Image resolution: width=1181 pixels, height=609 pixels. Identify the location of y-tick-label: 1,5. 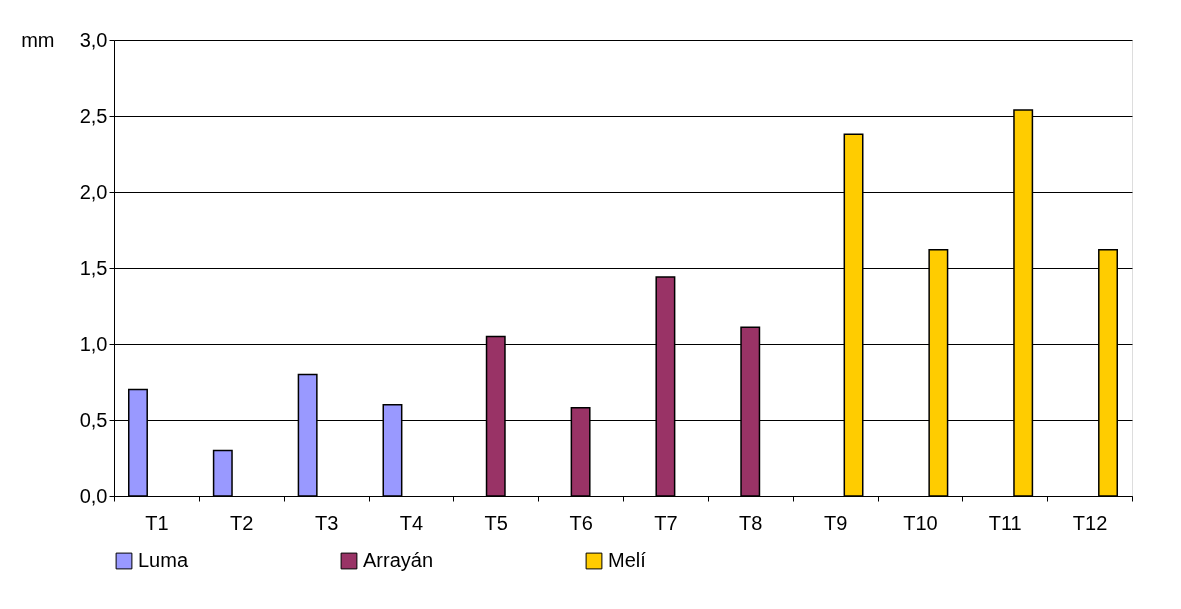
(93, 267).